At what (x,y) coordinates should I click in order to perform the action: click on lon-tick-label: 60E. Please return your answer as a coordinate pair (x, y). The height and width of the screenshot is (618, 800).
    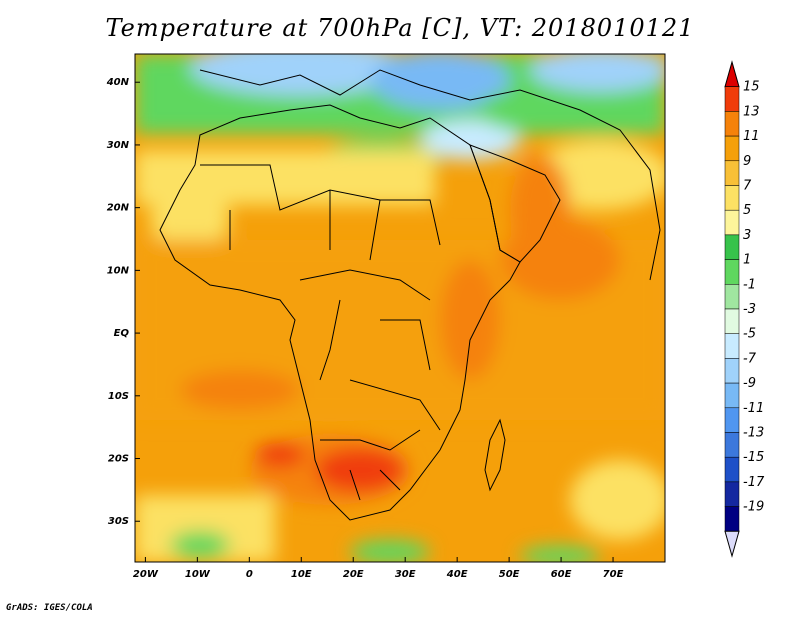
    Looking at the image, I should click on (561, 574).